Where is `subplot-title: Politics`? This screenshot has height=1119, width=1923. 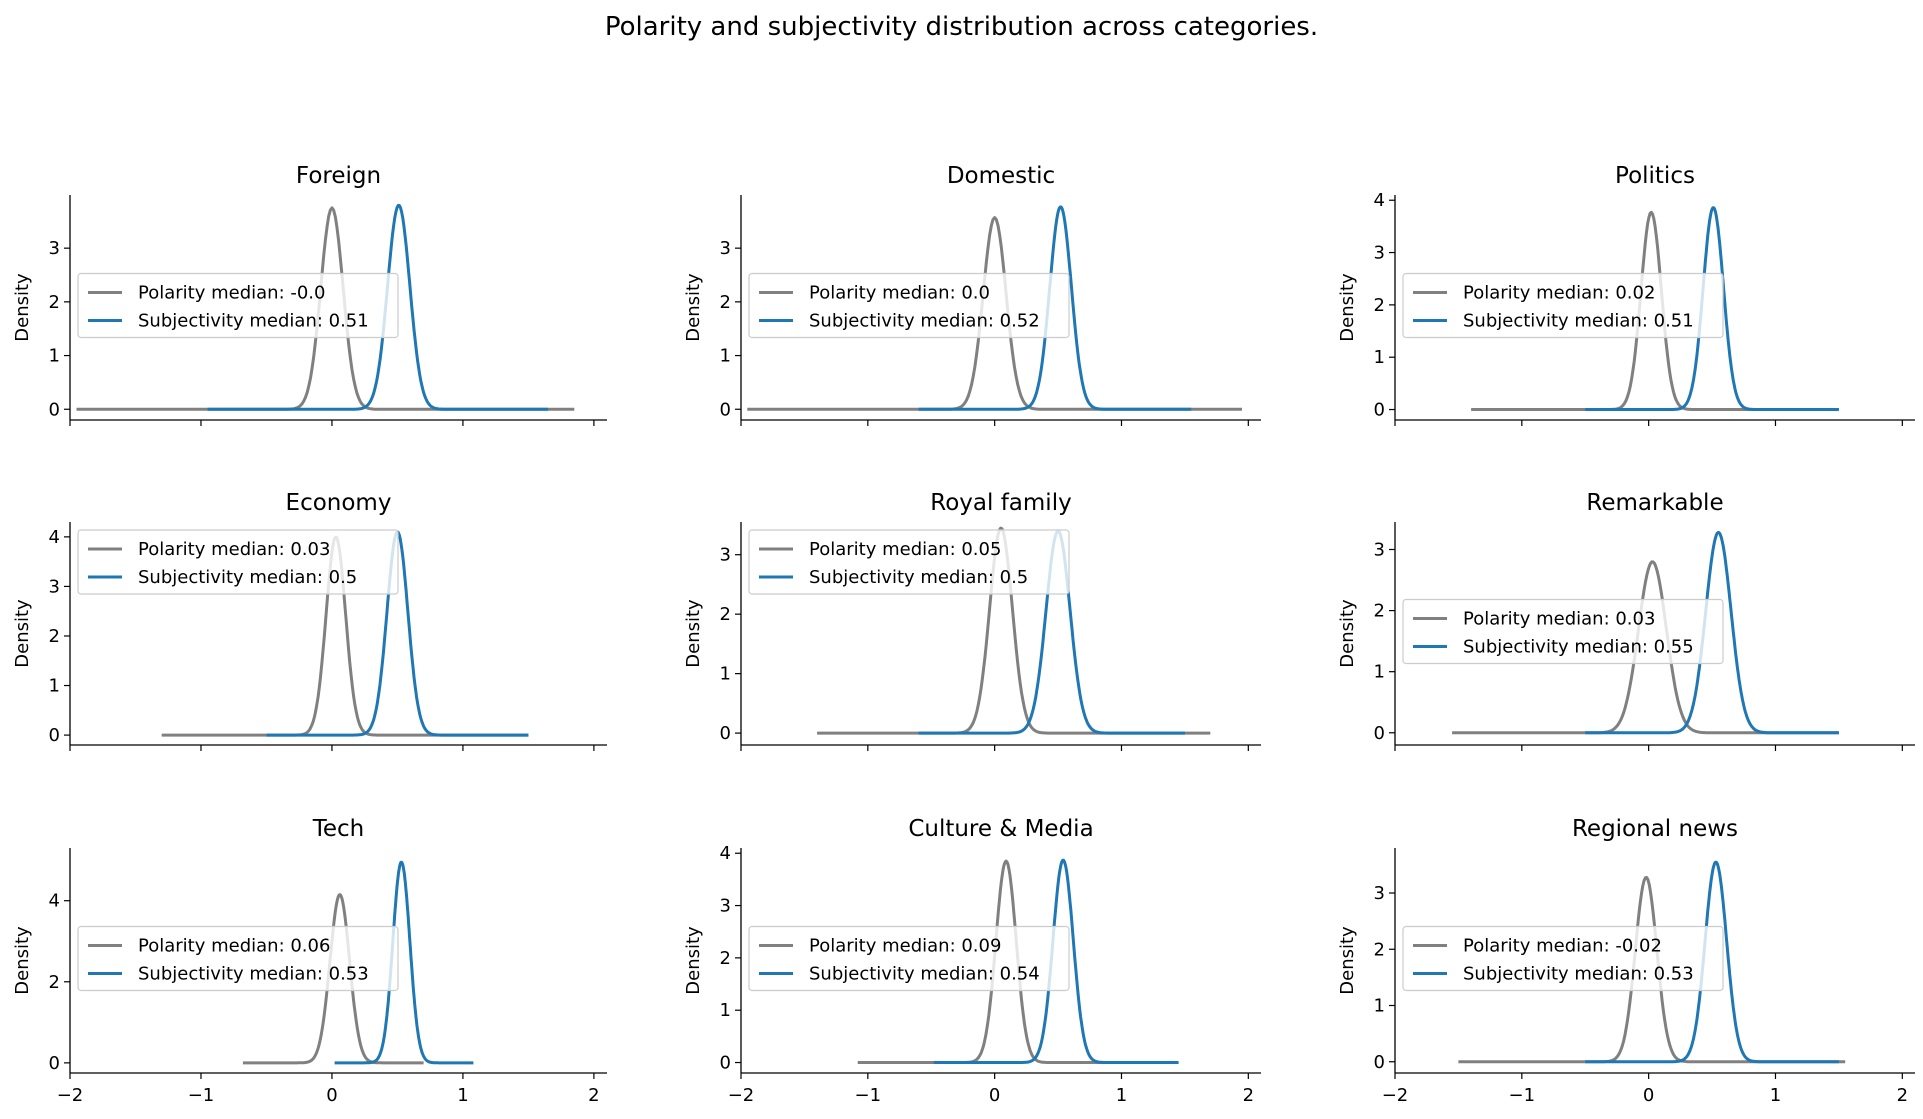 subplot-title: Politics is located at coordinates (1655, 176).